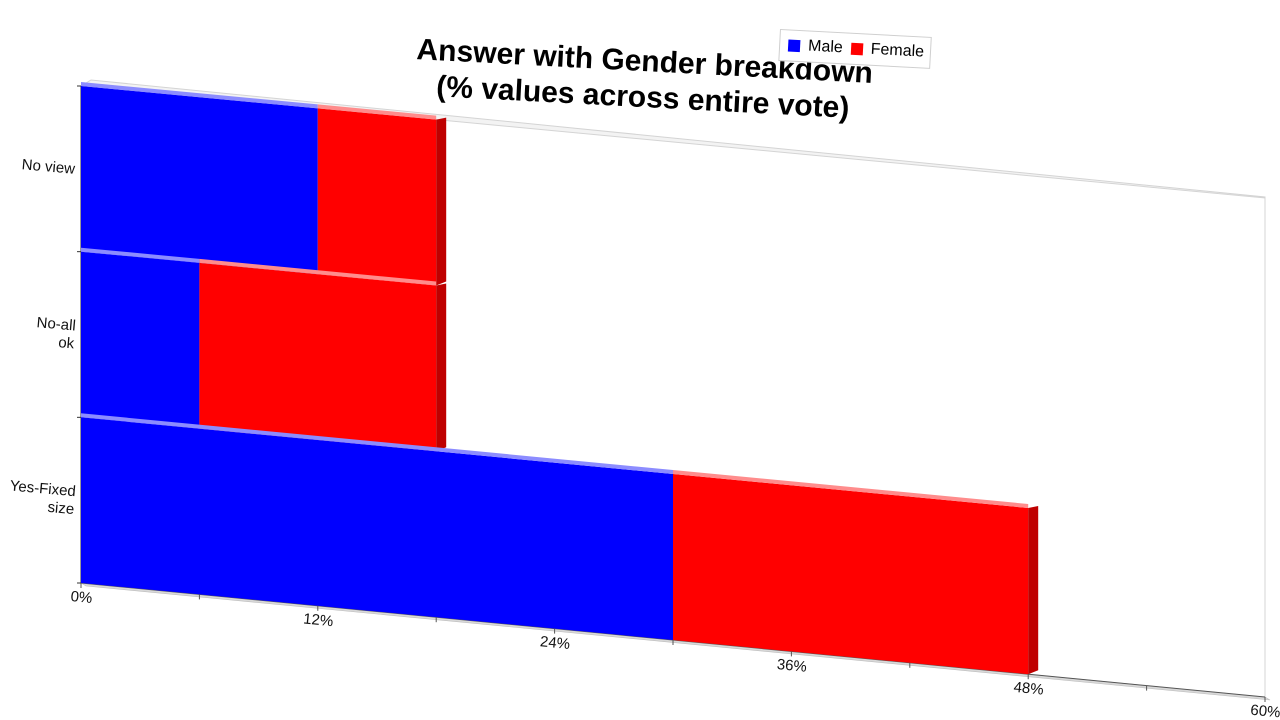 This screenshot has height=720, width=1280. I want to click on x-tick-label: 24%, so click(554, 643).